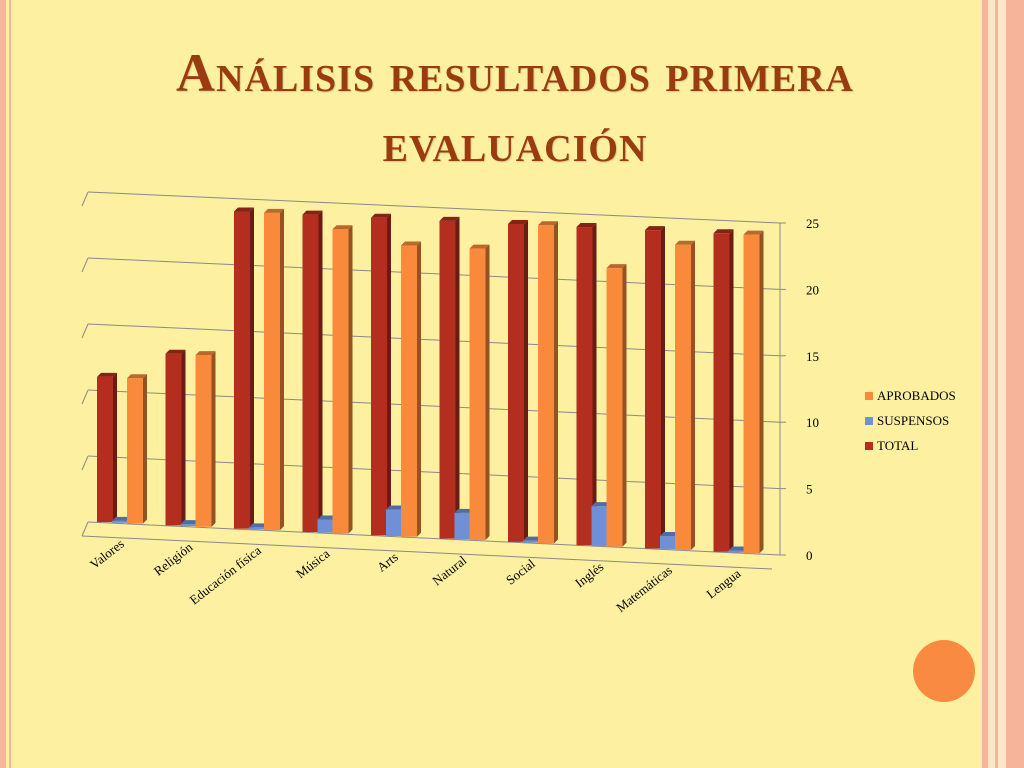 Image resolution: width=1024 pixels, height=768 pixels. I want to click on legend-label: SUSPENSOS, so click(913, 420).